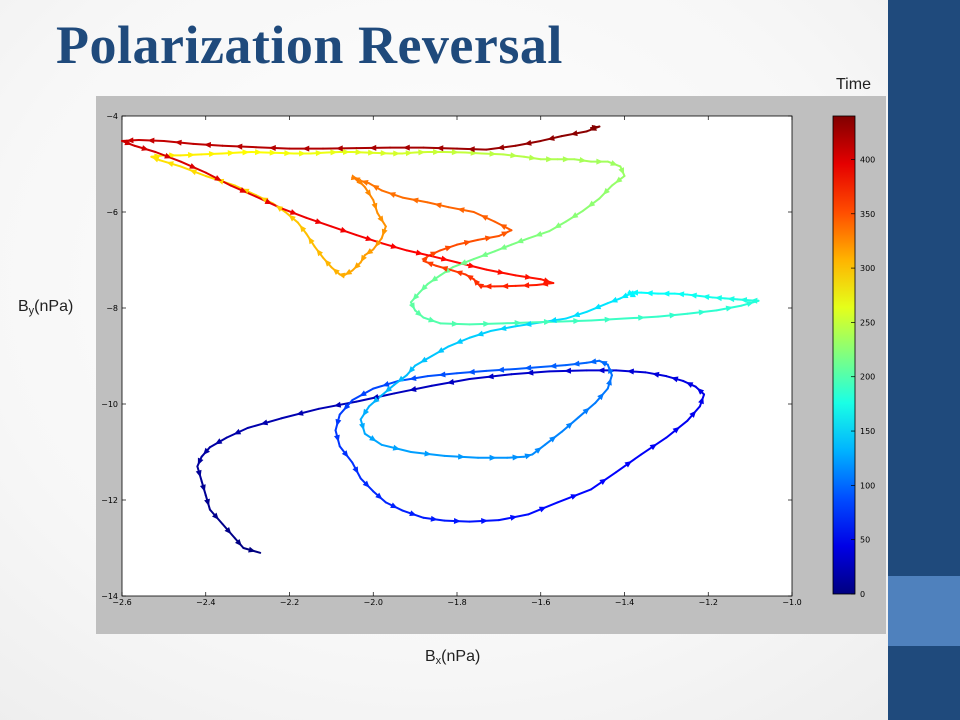 The width and height of the screenshot is (960, 720). Describe the element at coordinates (708, 602) in the screenshot. I see `x-tick-label: −1.2` at that location.